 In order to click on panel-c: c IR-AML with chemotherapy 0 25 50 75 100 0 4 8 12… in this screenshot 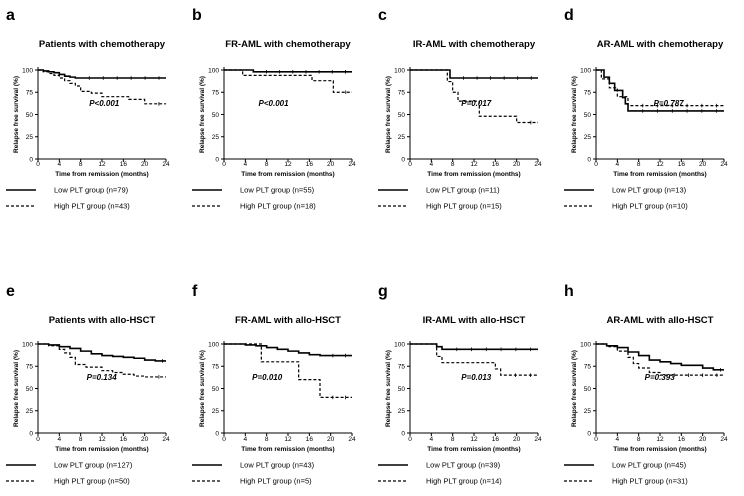, I will do `click(460, 109)`.